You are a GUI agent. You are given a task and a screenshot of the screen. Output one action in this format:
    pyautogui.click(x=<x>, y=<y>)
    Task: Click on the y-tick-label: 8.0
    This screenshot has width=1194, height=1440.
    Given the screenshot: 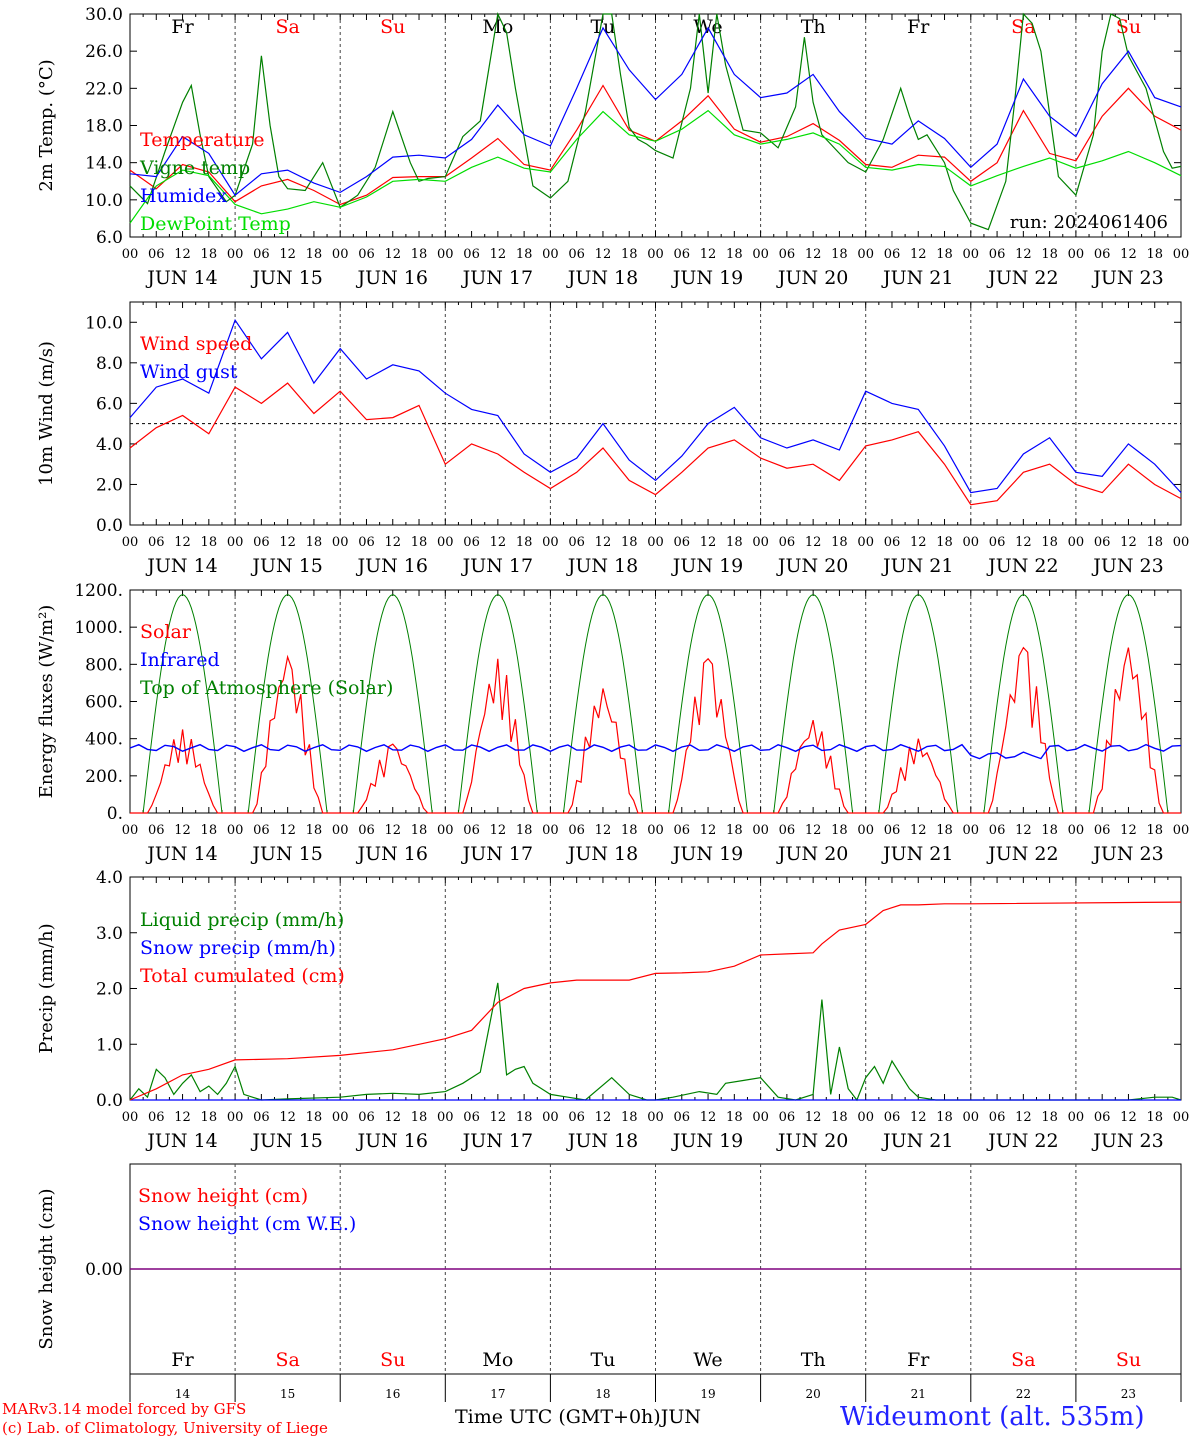 What is the action you would take?
    pyautogui.click(x=109, y=364)
    